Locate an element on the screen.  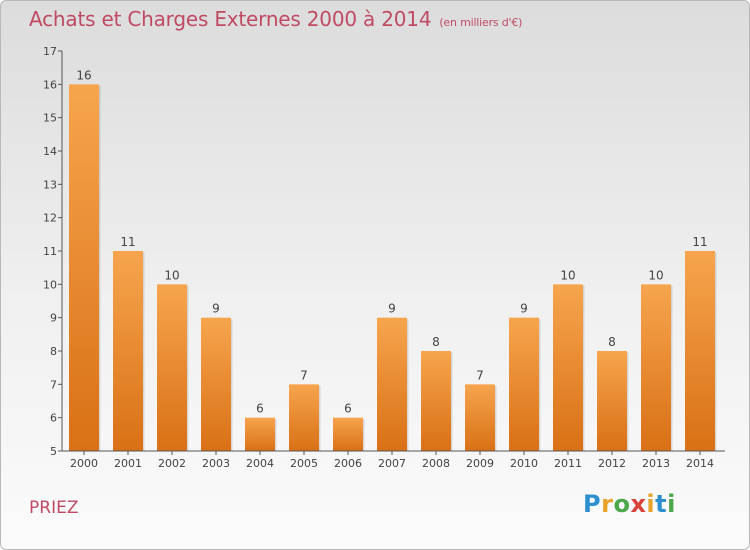
y-tick-label: 7 is located at coordinates (53, 384).